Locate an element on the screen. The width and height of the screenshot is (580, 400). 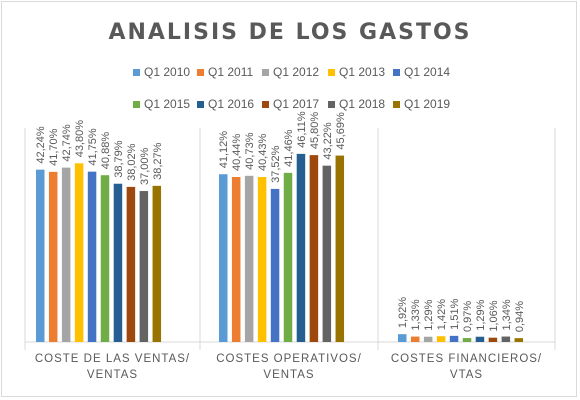
legend-item: Q1 2014 is located at coordinates (421, 72).